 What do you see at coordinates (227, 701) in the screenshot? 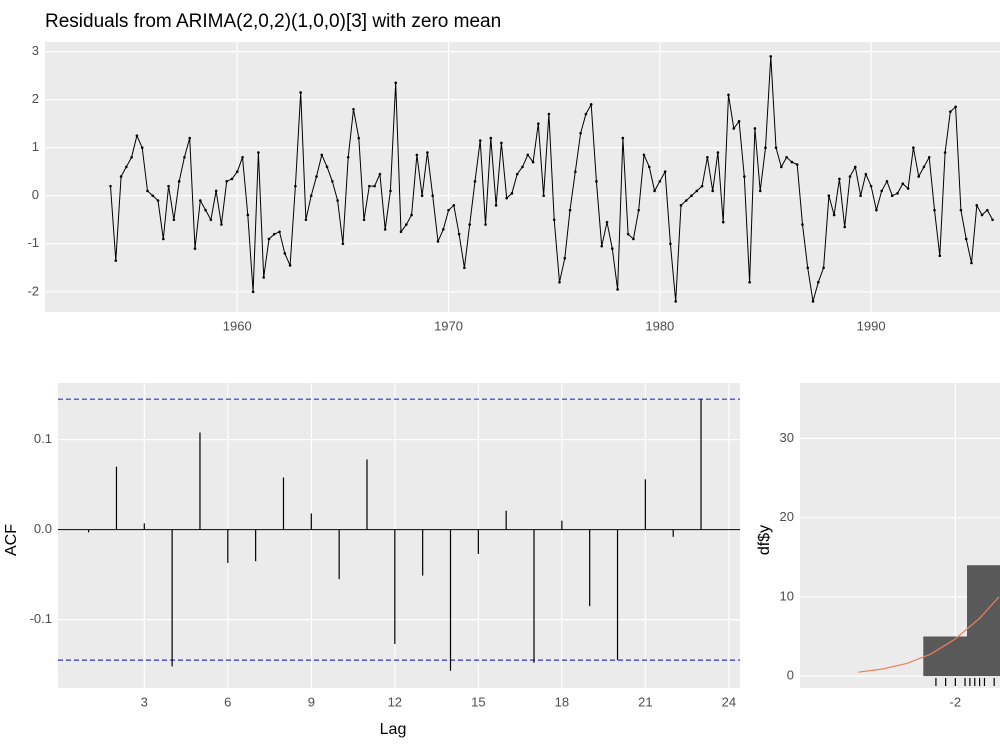
I see `x-tick-label: 6` at bounding box center [227, 701].